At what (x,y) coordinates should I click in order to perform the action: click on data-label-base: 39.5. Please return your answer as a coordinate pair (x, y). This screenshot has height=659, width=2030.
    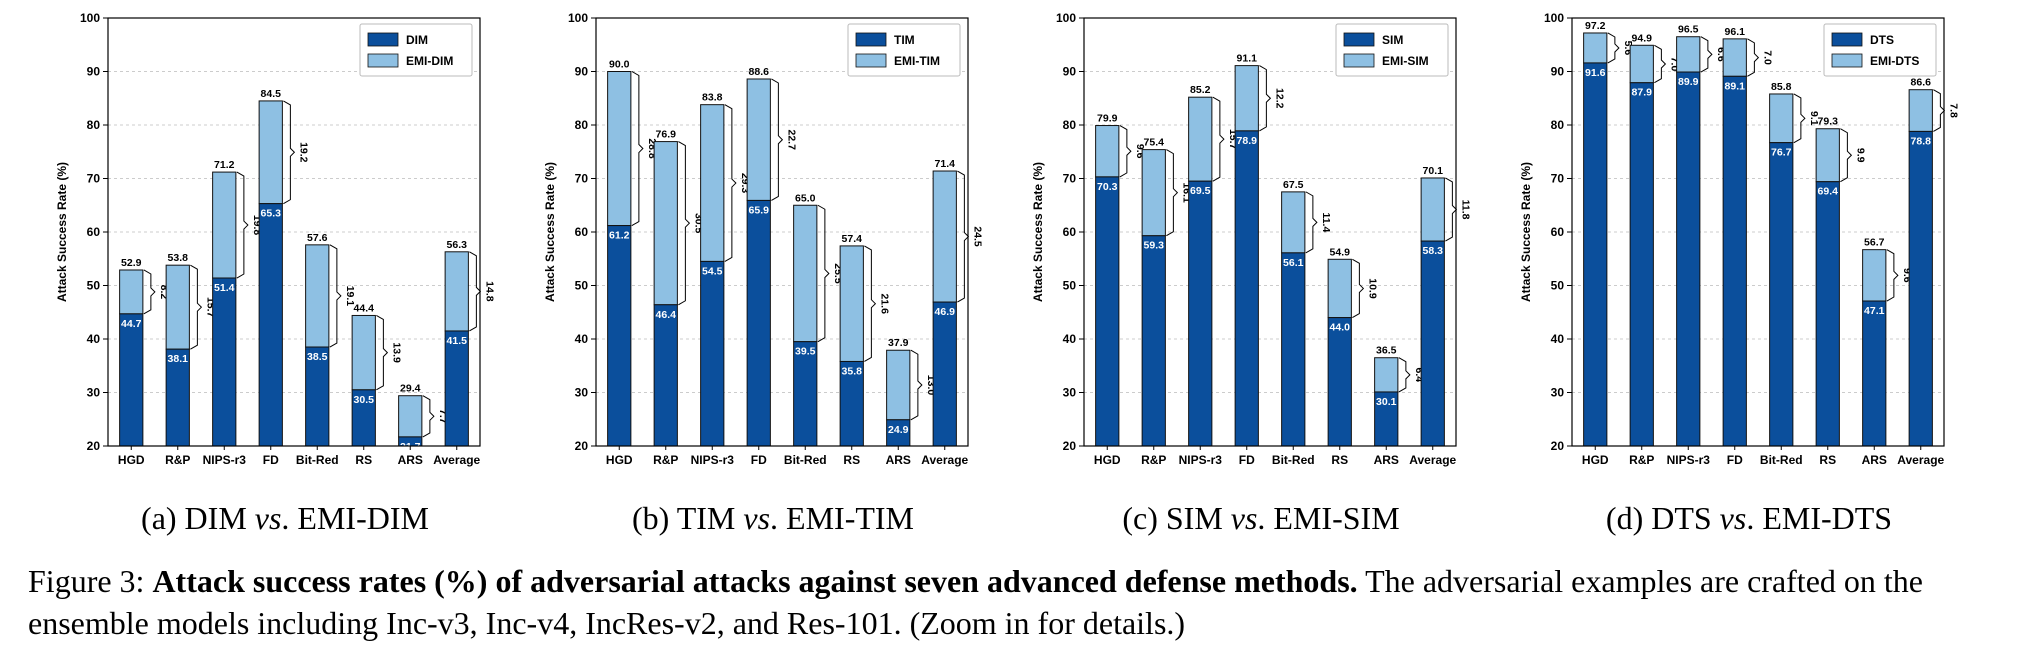
    Looking at the image, I should click on (805, 352).